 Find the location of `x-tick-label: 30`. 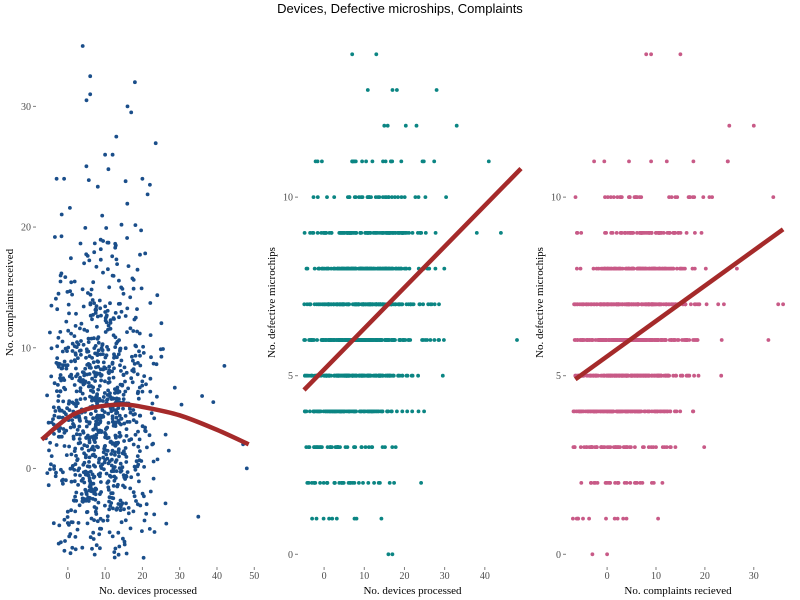

x-tick-label: 30 is located at coordinates (445, 576).